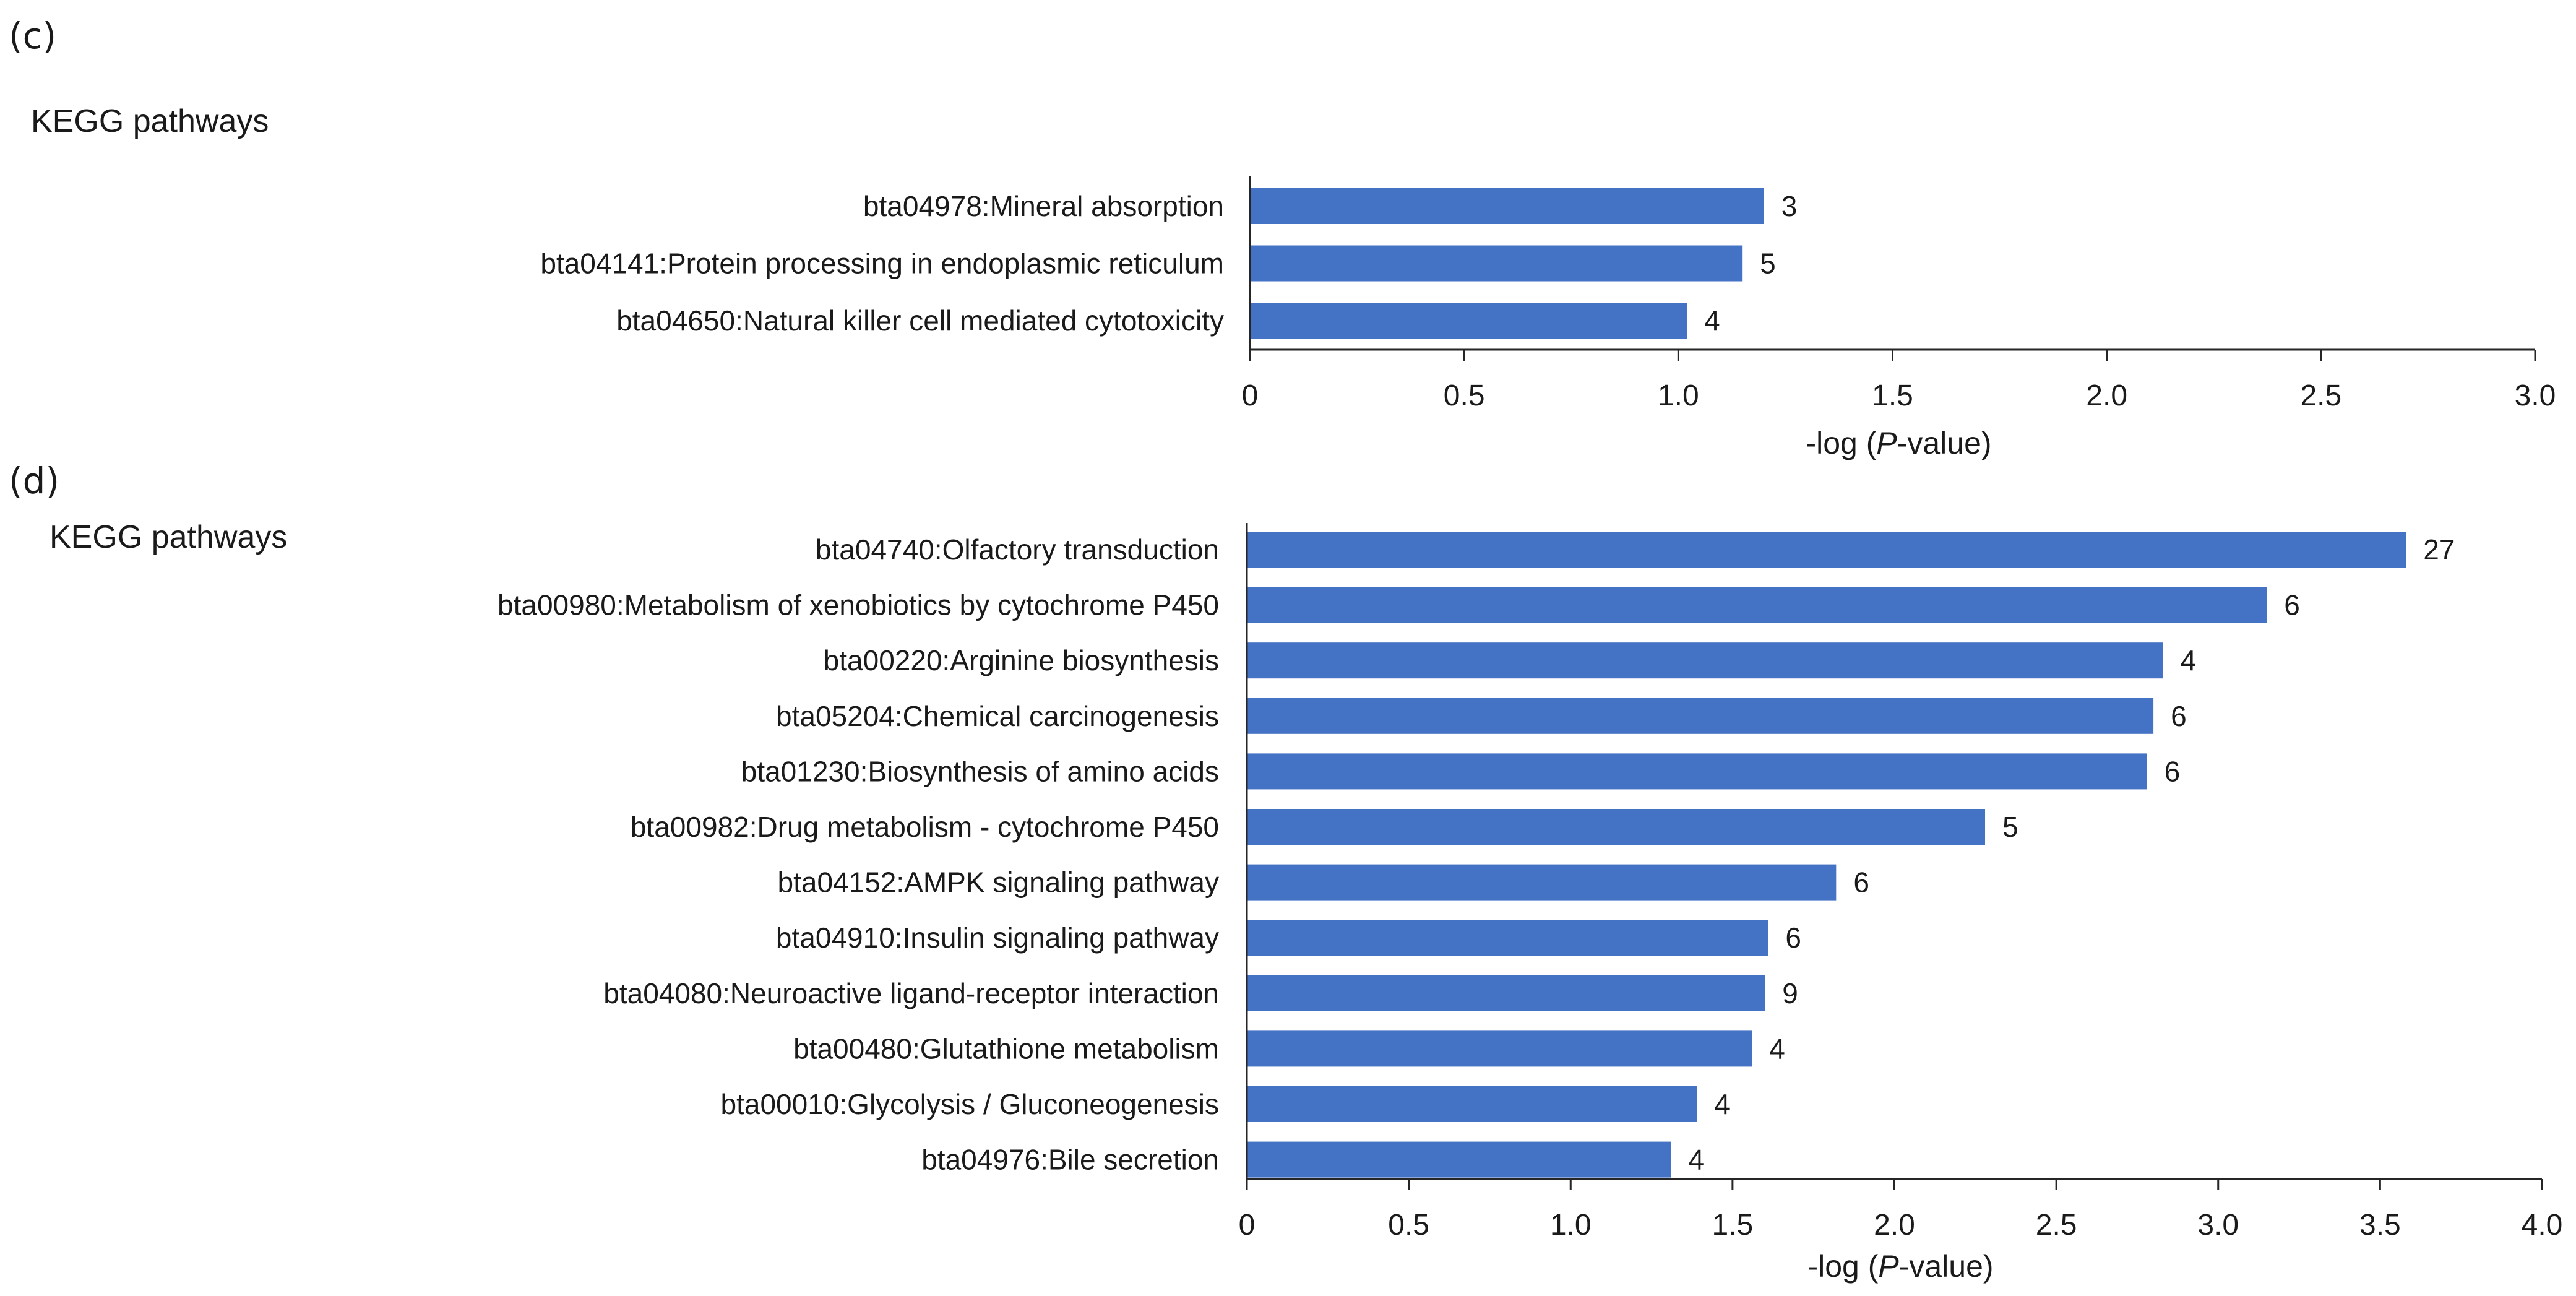 This screenshot has width=2576, height=1296. I want to click on category-label: bta00480:Glutathione metabolism, so click(1006, 1048).